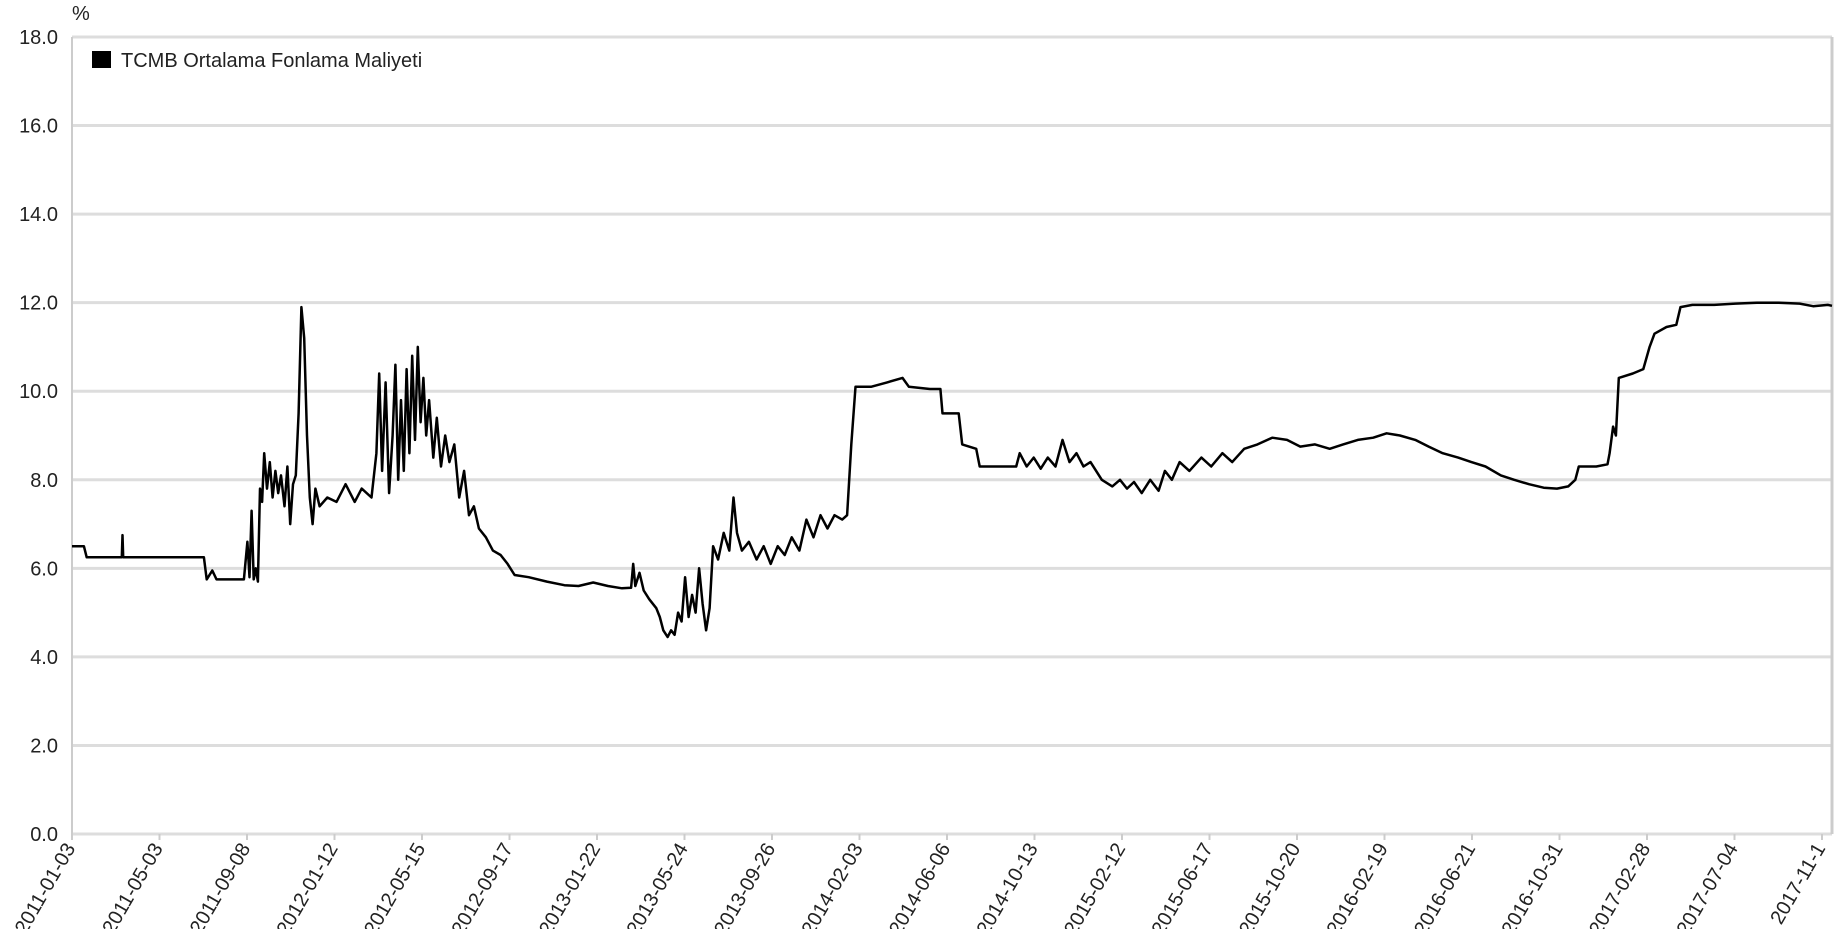  I want to click on y-tick-label: 16.0, so click(38, 127).